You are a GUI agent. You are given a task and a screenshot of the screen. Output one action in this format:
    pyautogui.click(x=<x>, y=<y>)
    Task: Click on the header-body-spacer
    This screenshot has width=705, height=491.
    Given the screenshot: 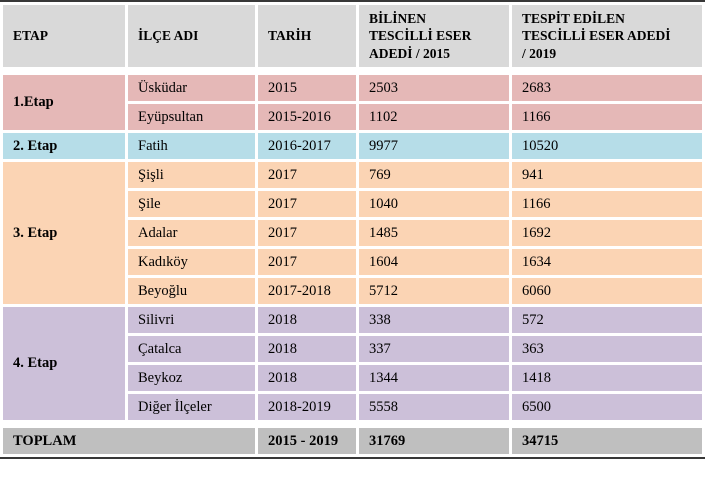 What is the action you would take?
    pyautogui.click(x=352, y=71)
    